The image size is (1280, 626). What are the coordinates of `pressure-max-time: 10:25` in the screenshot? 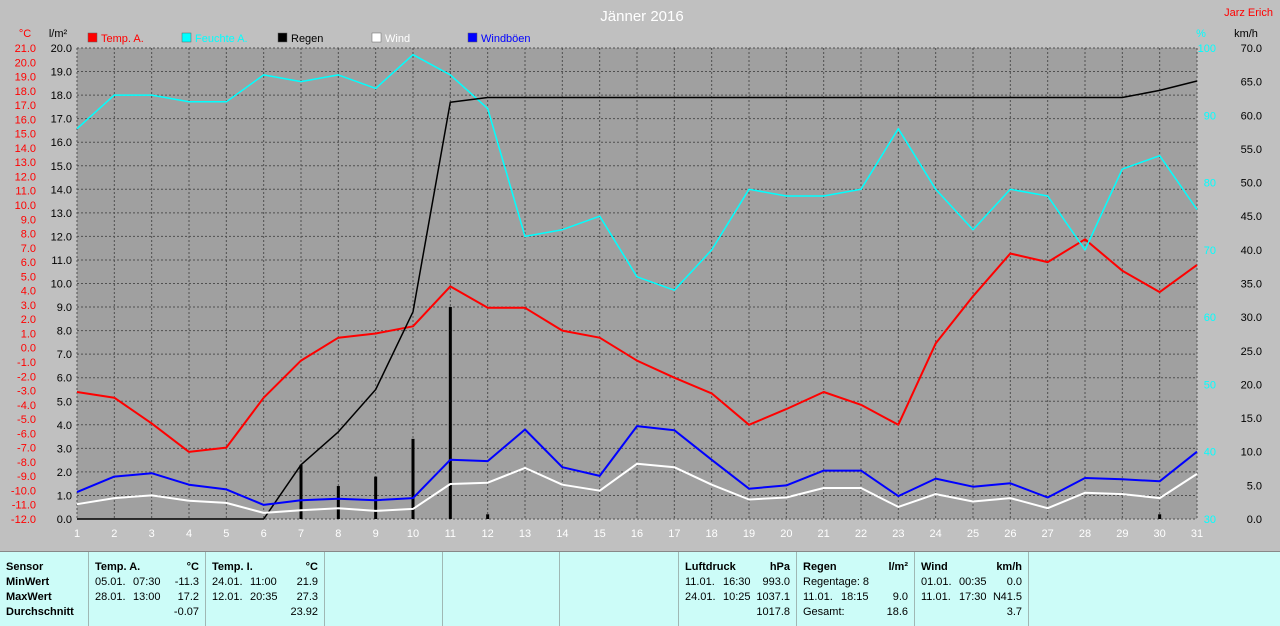 It's located at (737, 597).